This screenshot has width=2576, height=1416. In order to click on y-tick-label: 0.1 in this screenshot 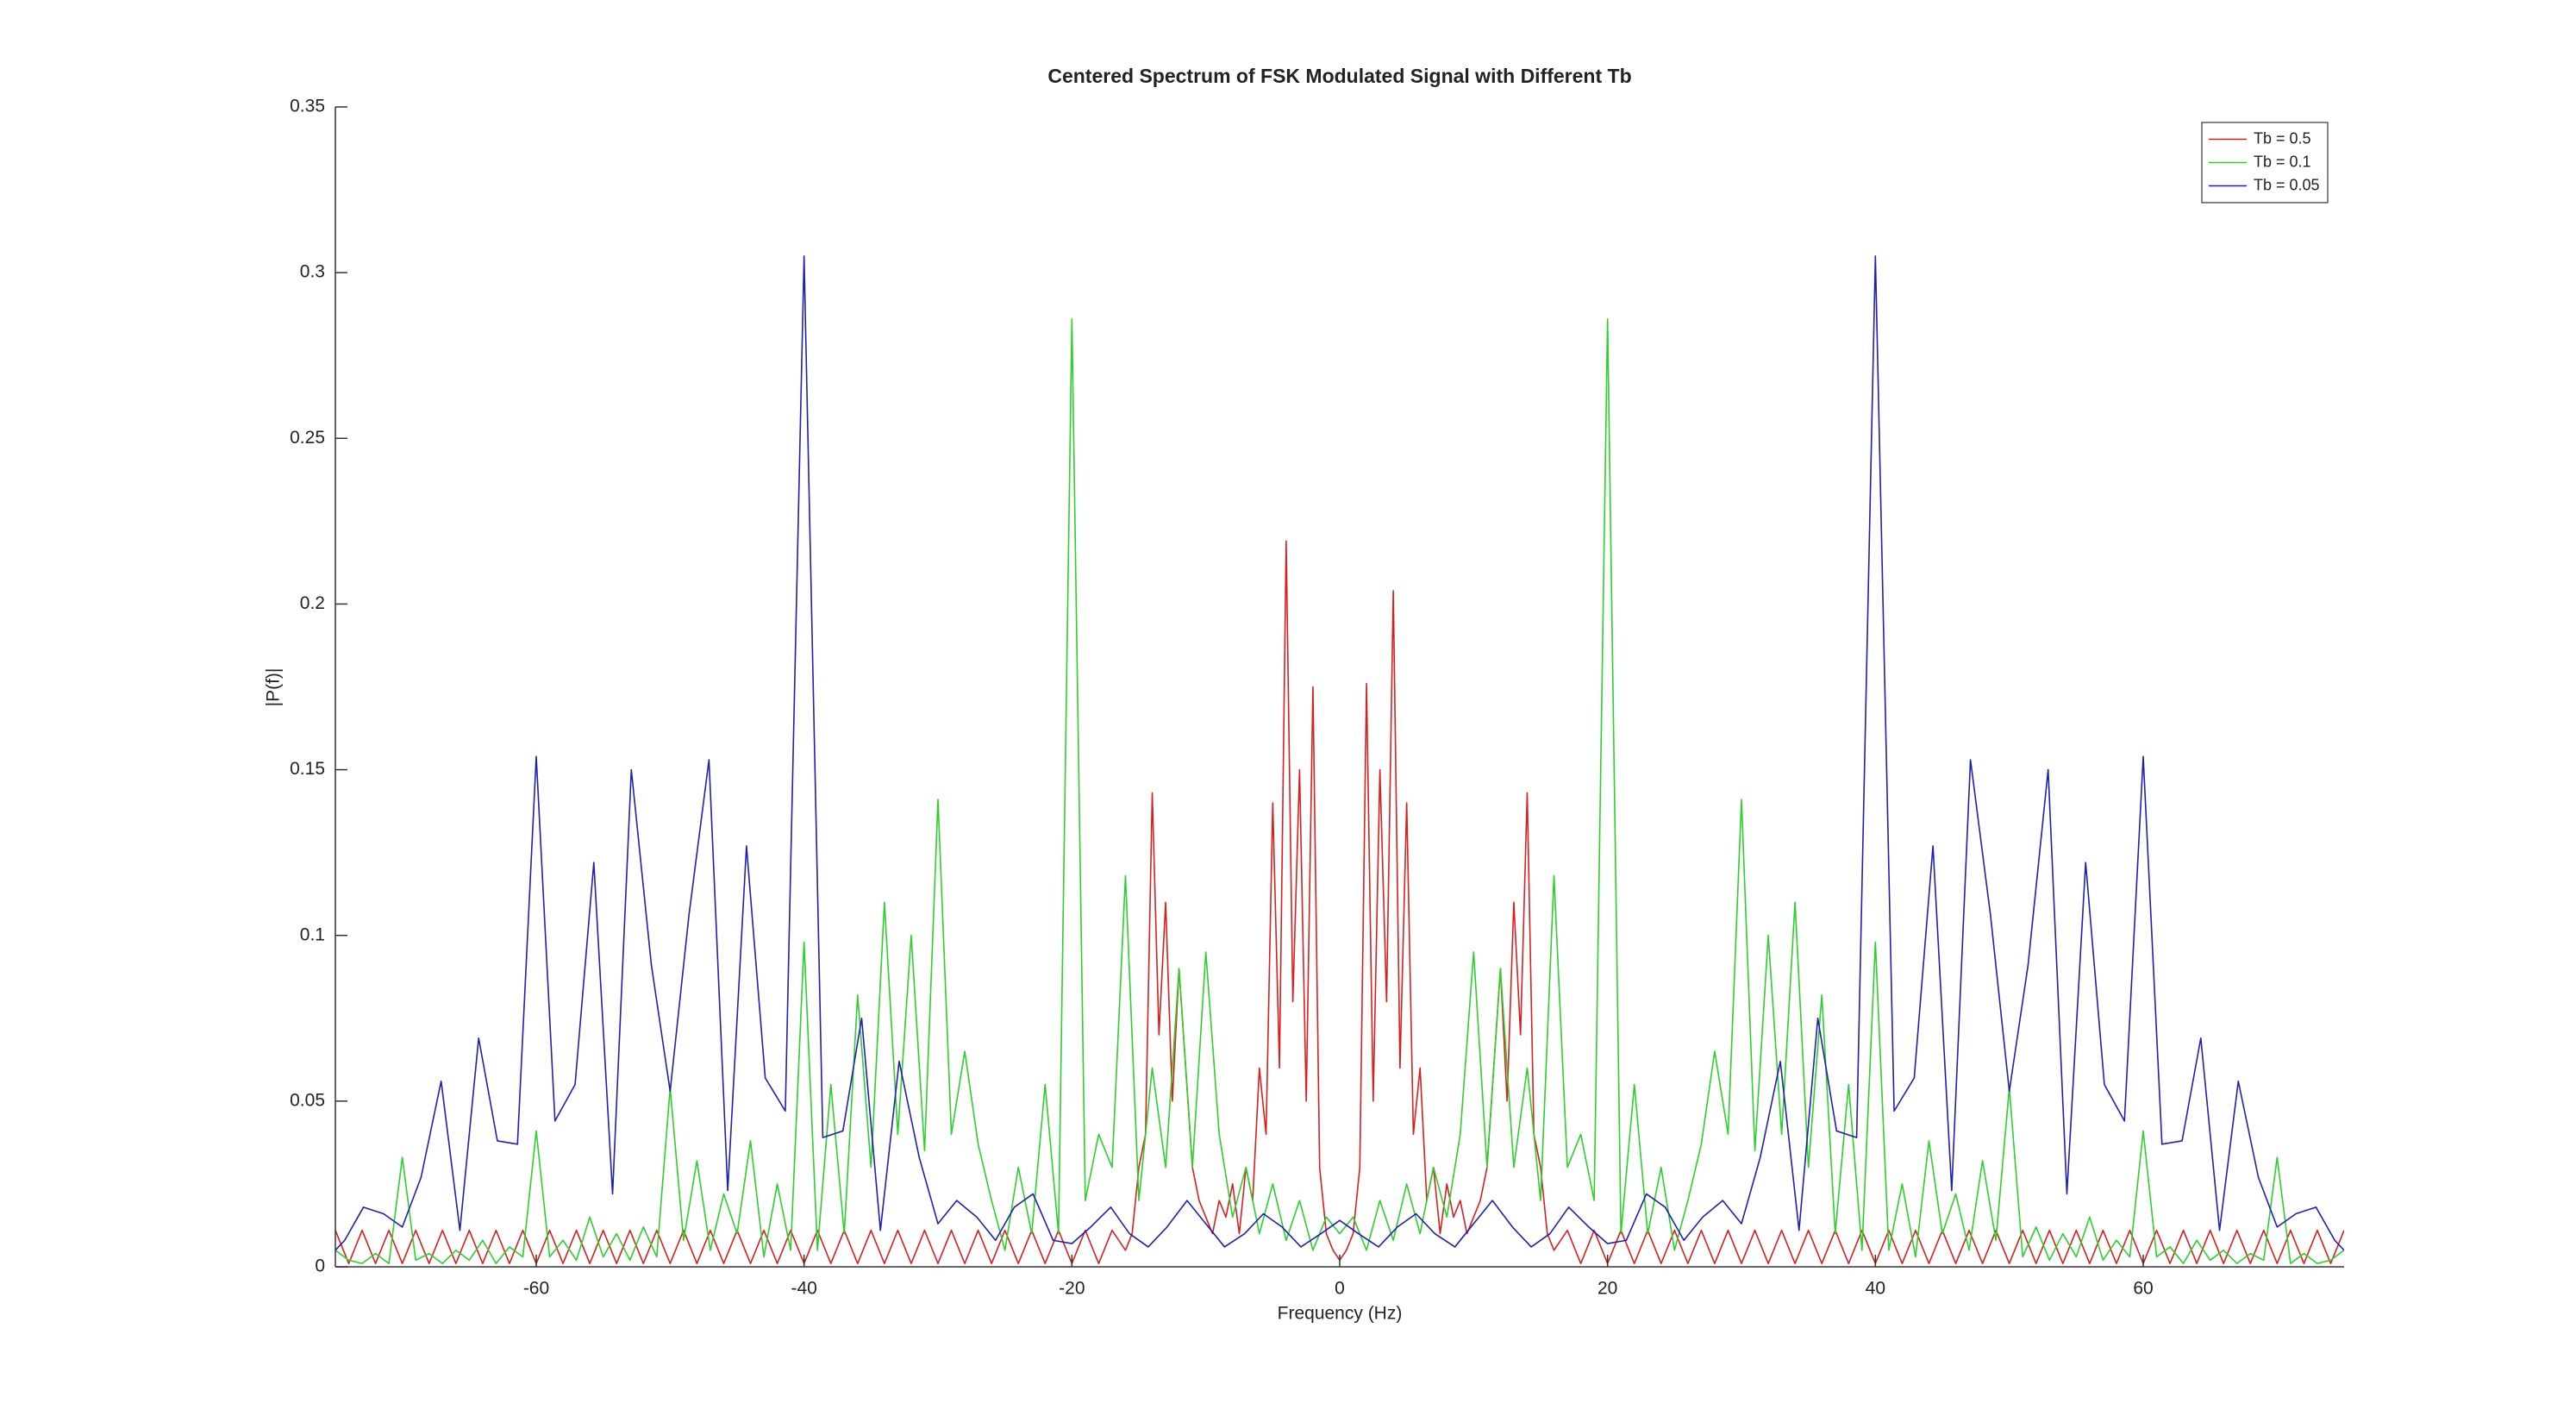, I will do `click(312, 934)`.